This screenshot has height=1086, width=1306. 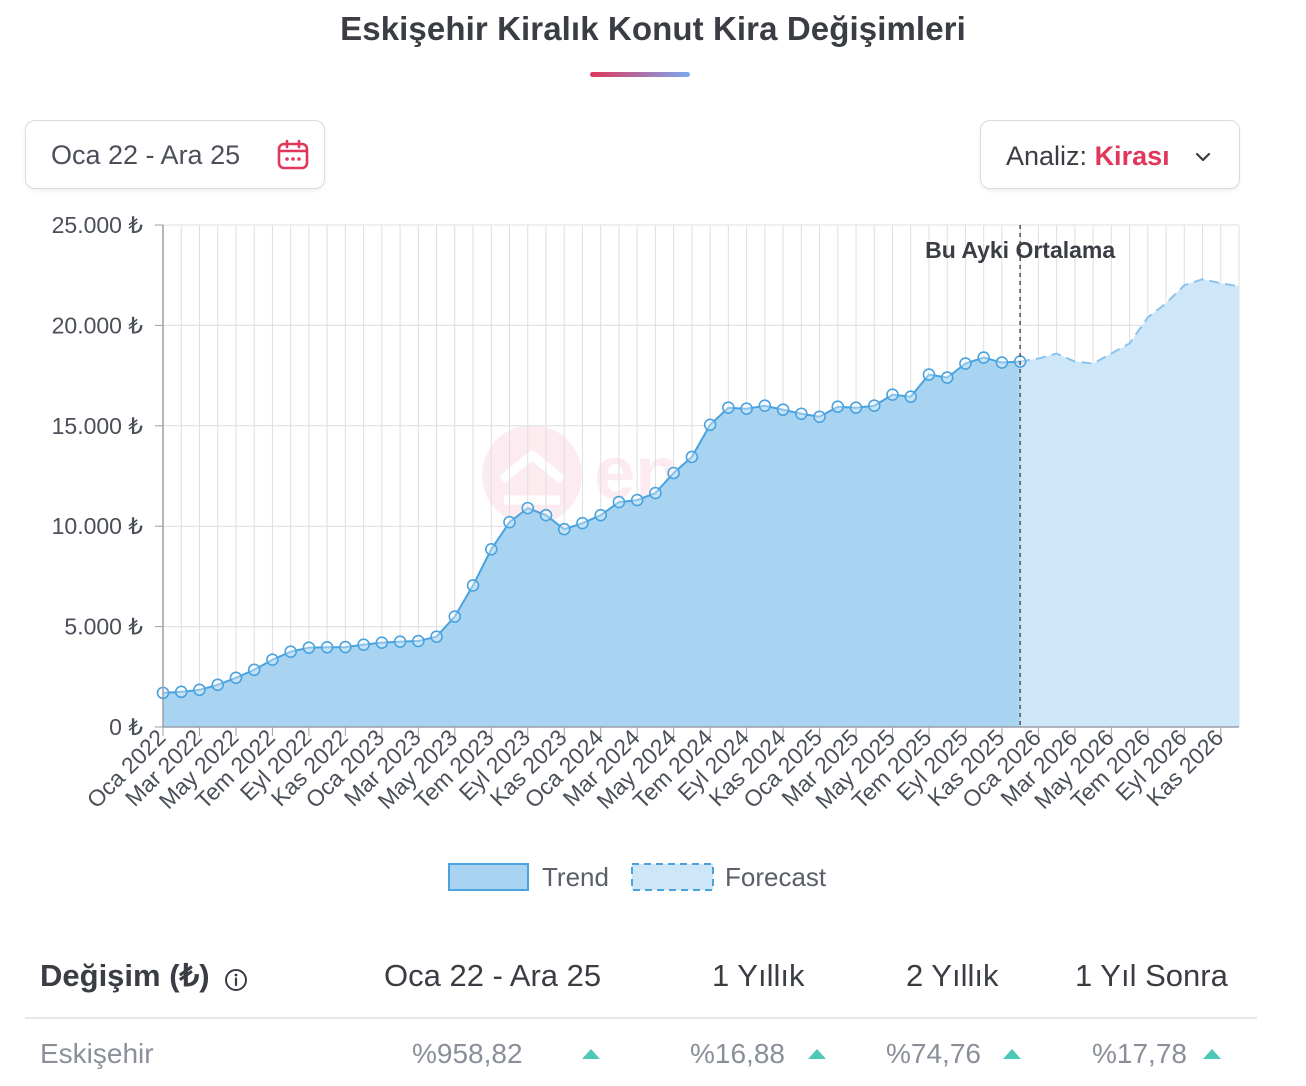 What do you see at coordinates (758, 975) in the screenshot?
I see `table-header-1y: 1 Yıllık` at bounding box center [758, 975].